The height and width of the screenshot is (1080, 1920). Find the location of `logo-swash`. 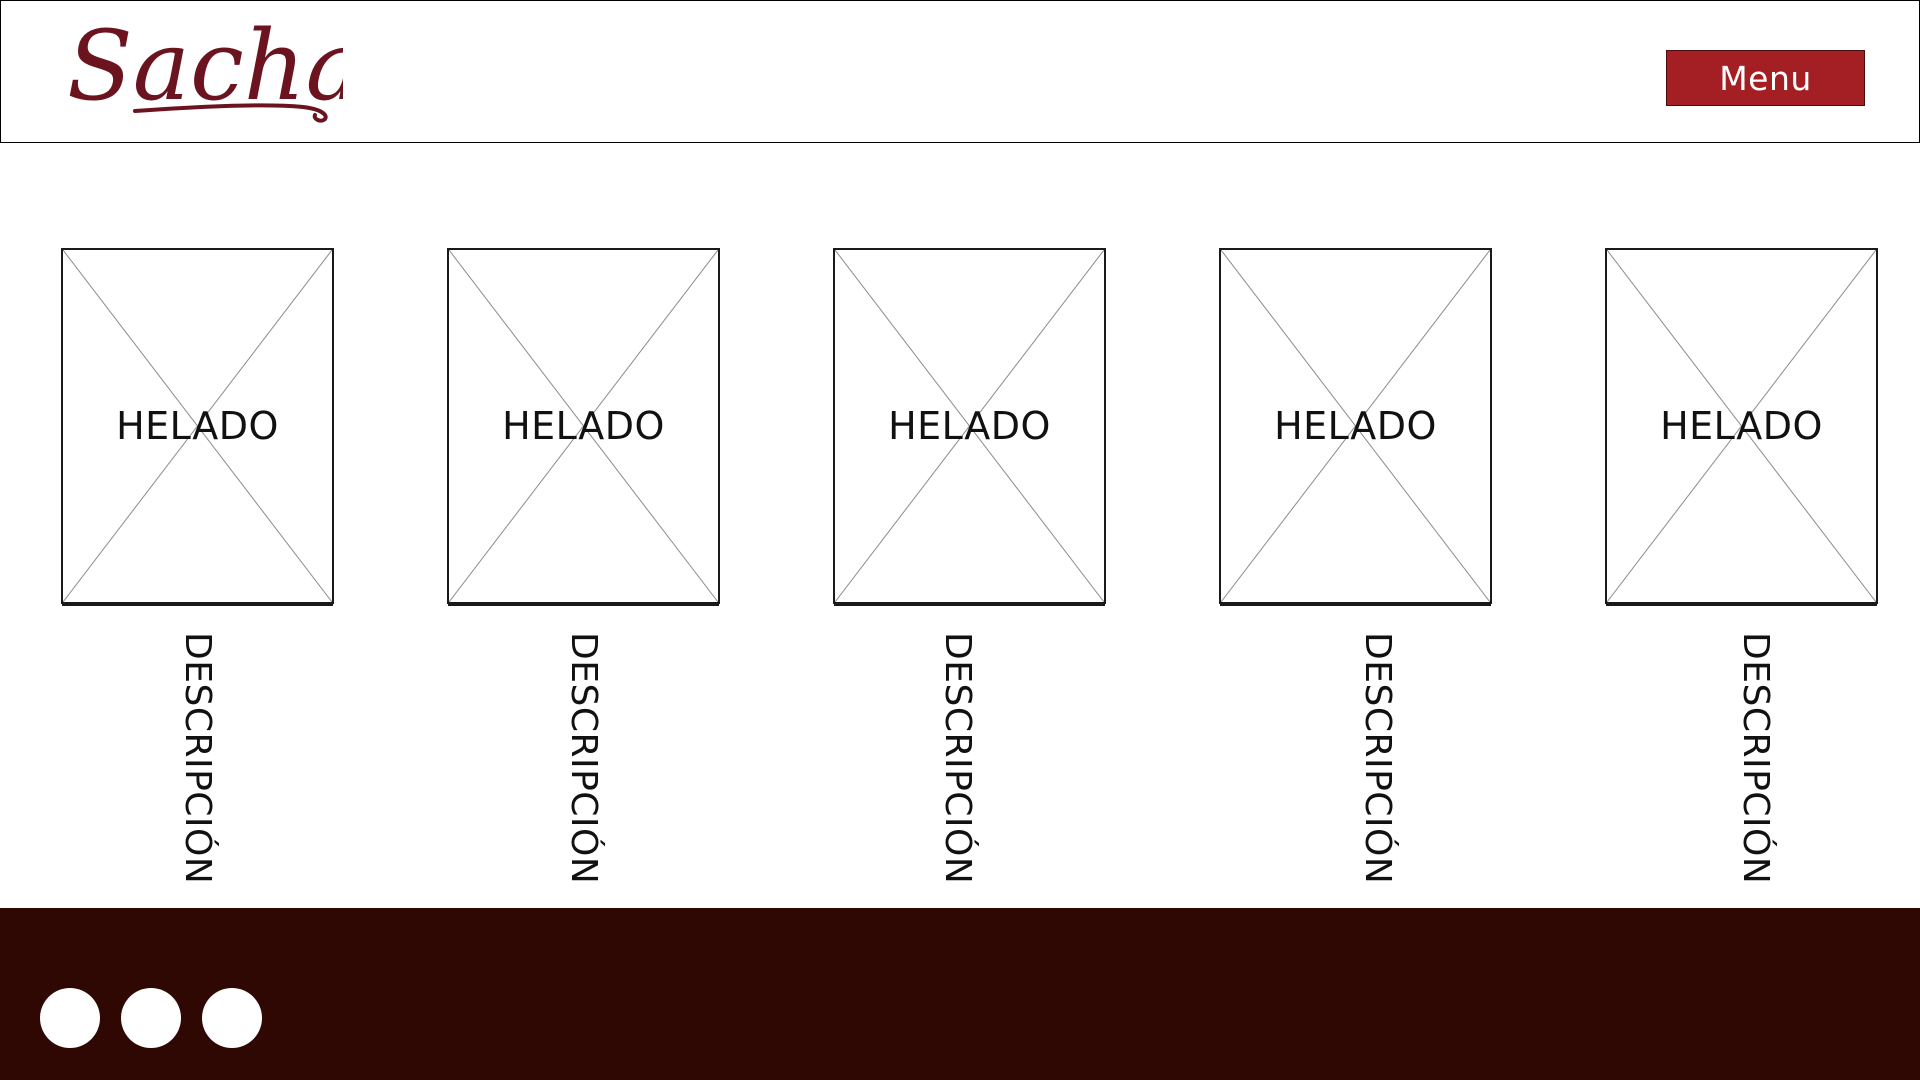

logo-swash is located at coordinates (230, 113).